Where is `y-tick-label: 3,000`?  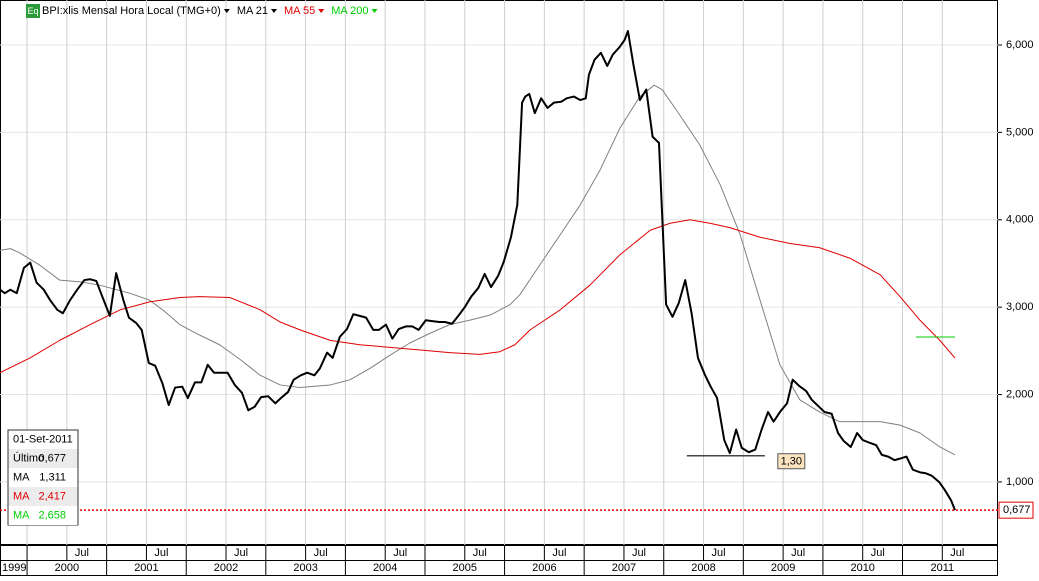 y-tick-label: 3,000 is located at coordinates (1020, 307).